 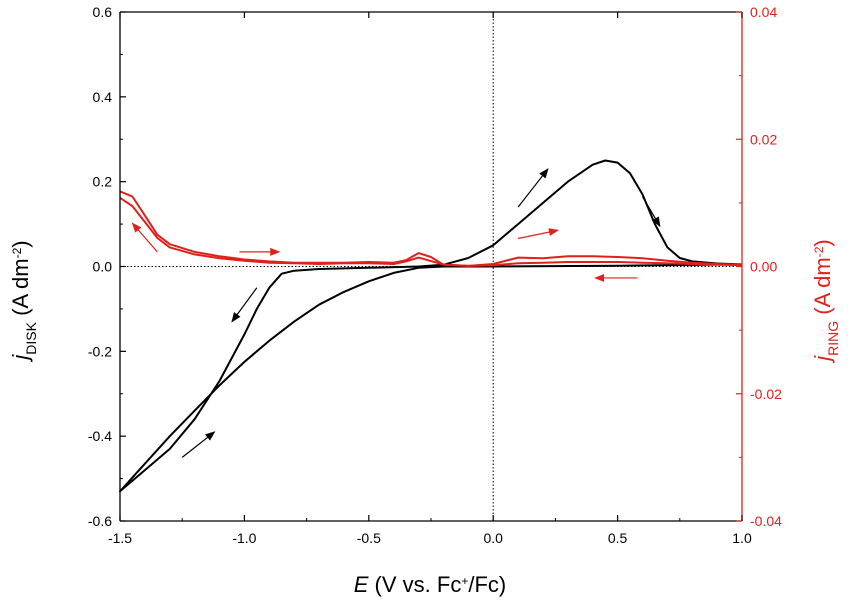 What do you see at coordinates (763, 139) in the screenshot?
I see `right-y-tick-label: 0.02` at bounding box center [763, 139].